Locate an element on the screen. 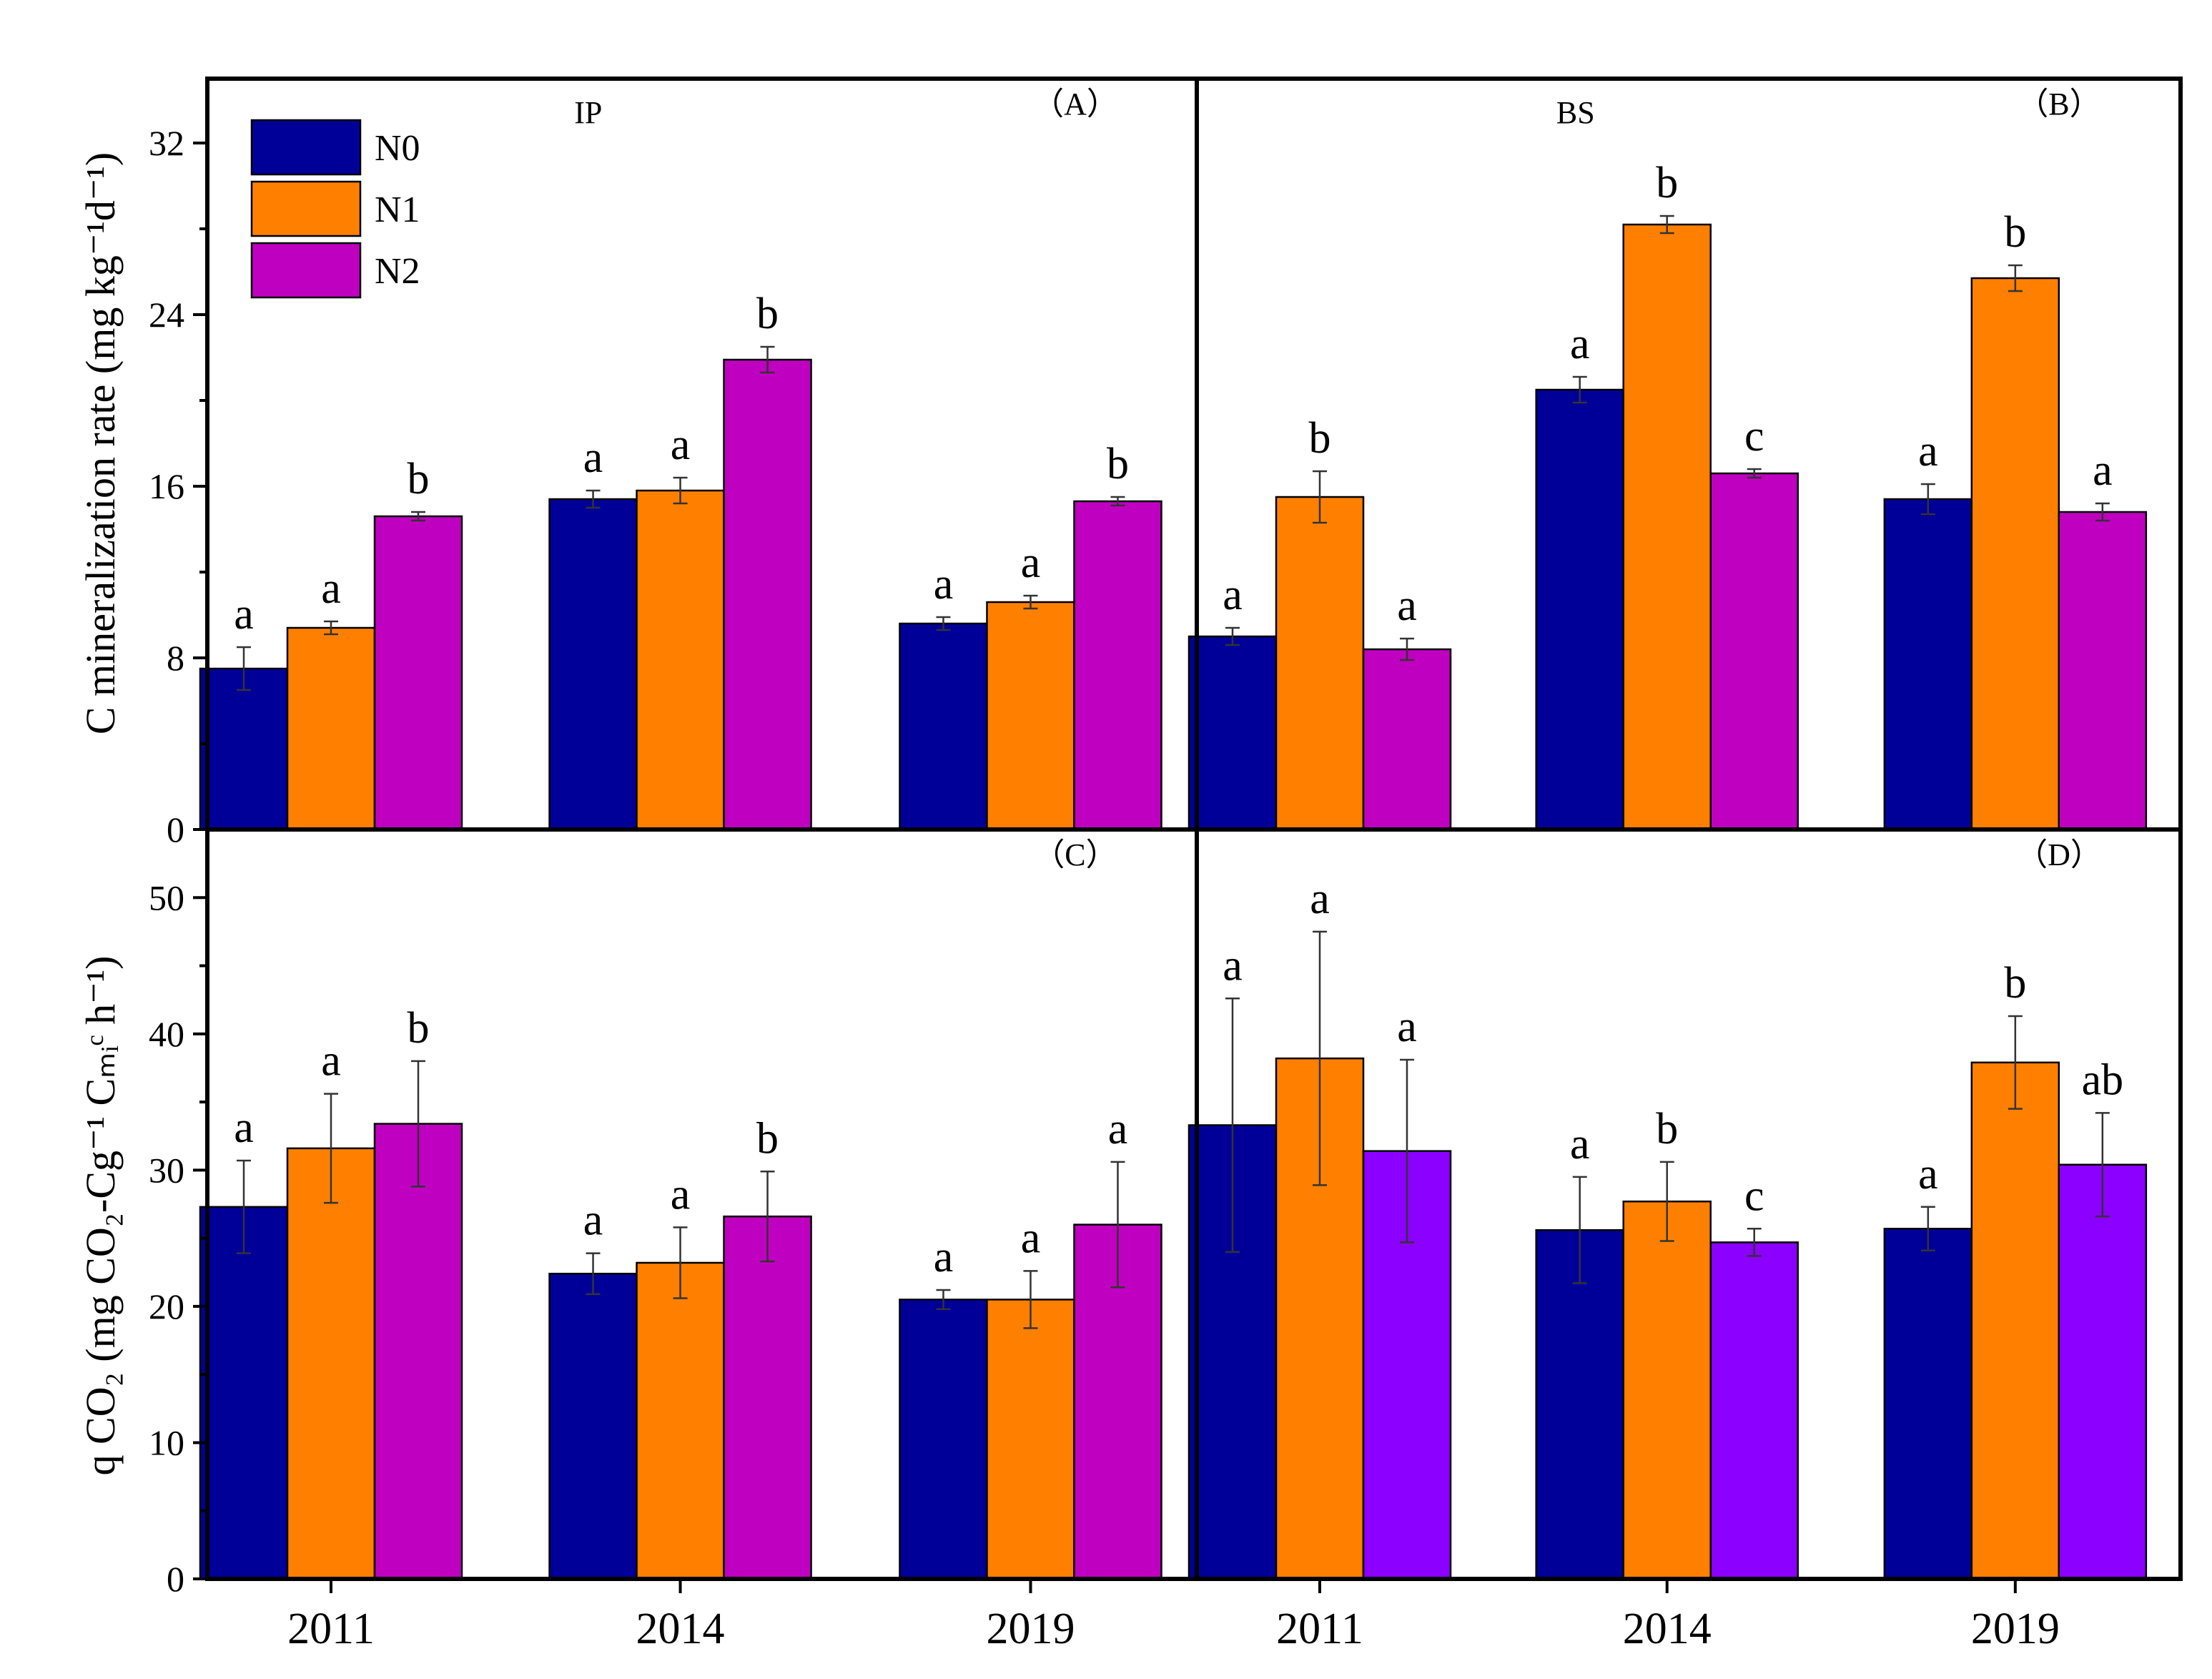 Image resolution: width=2212 pixels, height=1679 pixels. y-tick-label-C: 10 is located at coordinates (166, 1442).